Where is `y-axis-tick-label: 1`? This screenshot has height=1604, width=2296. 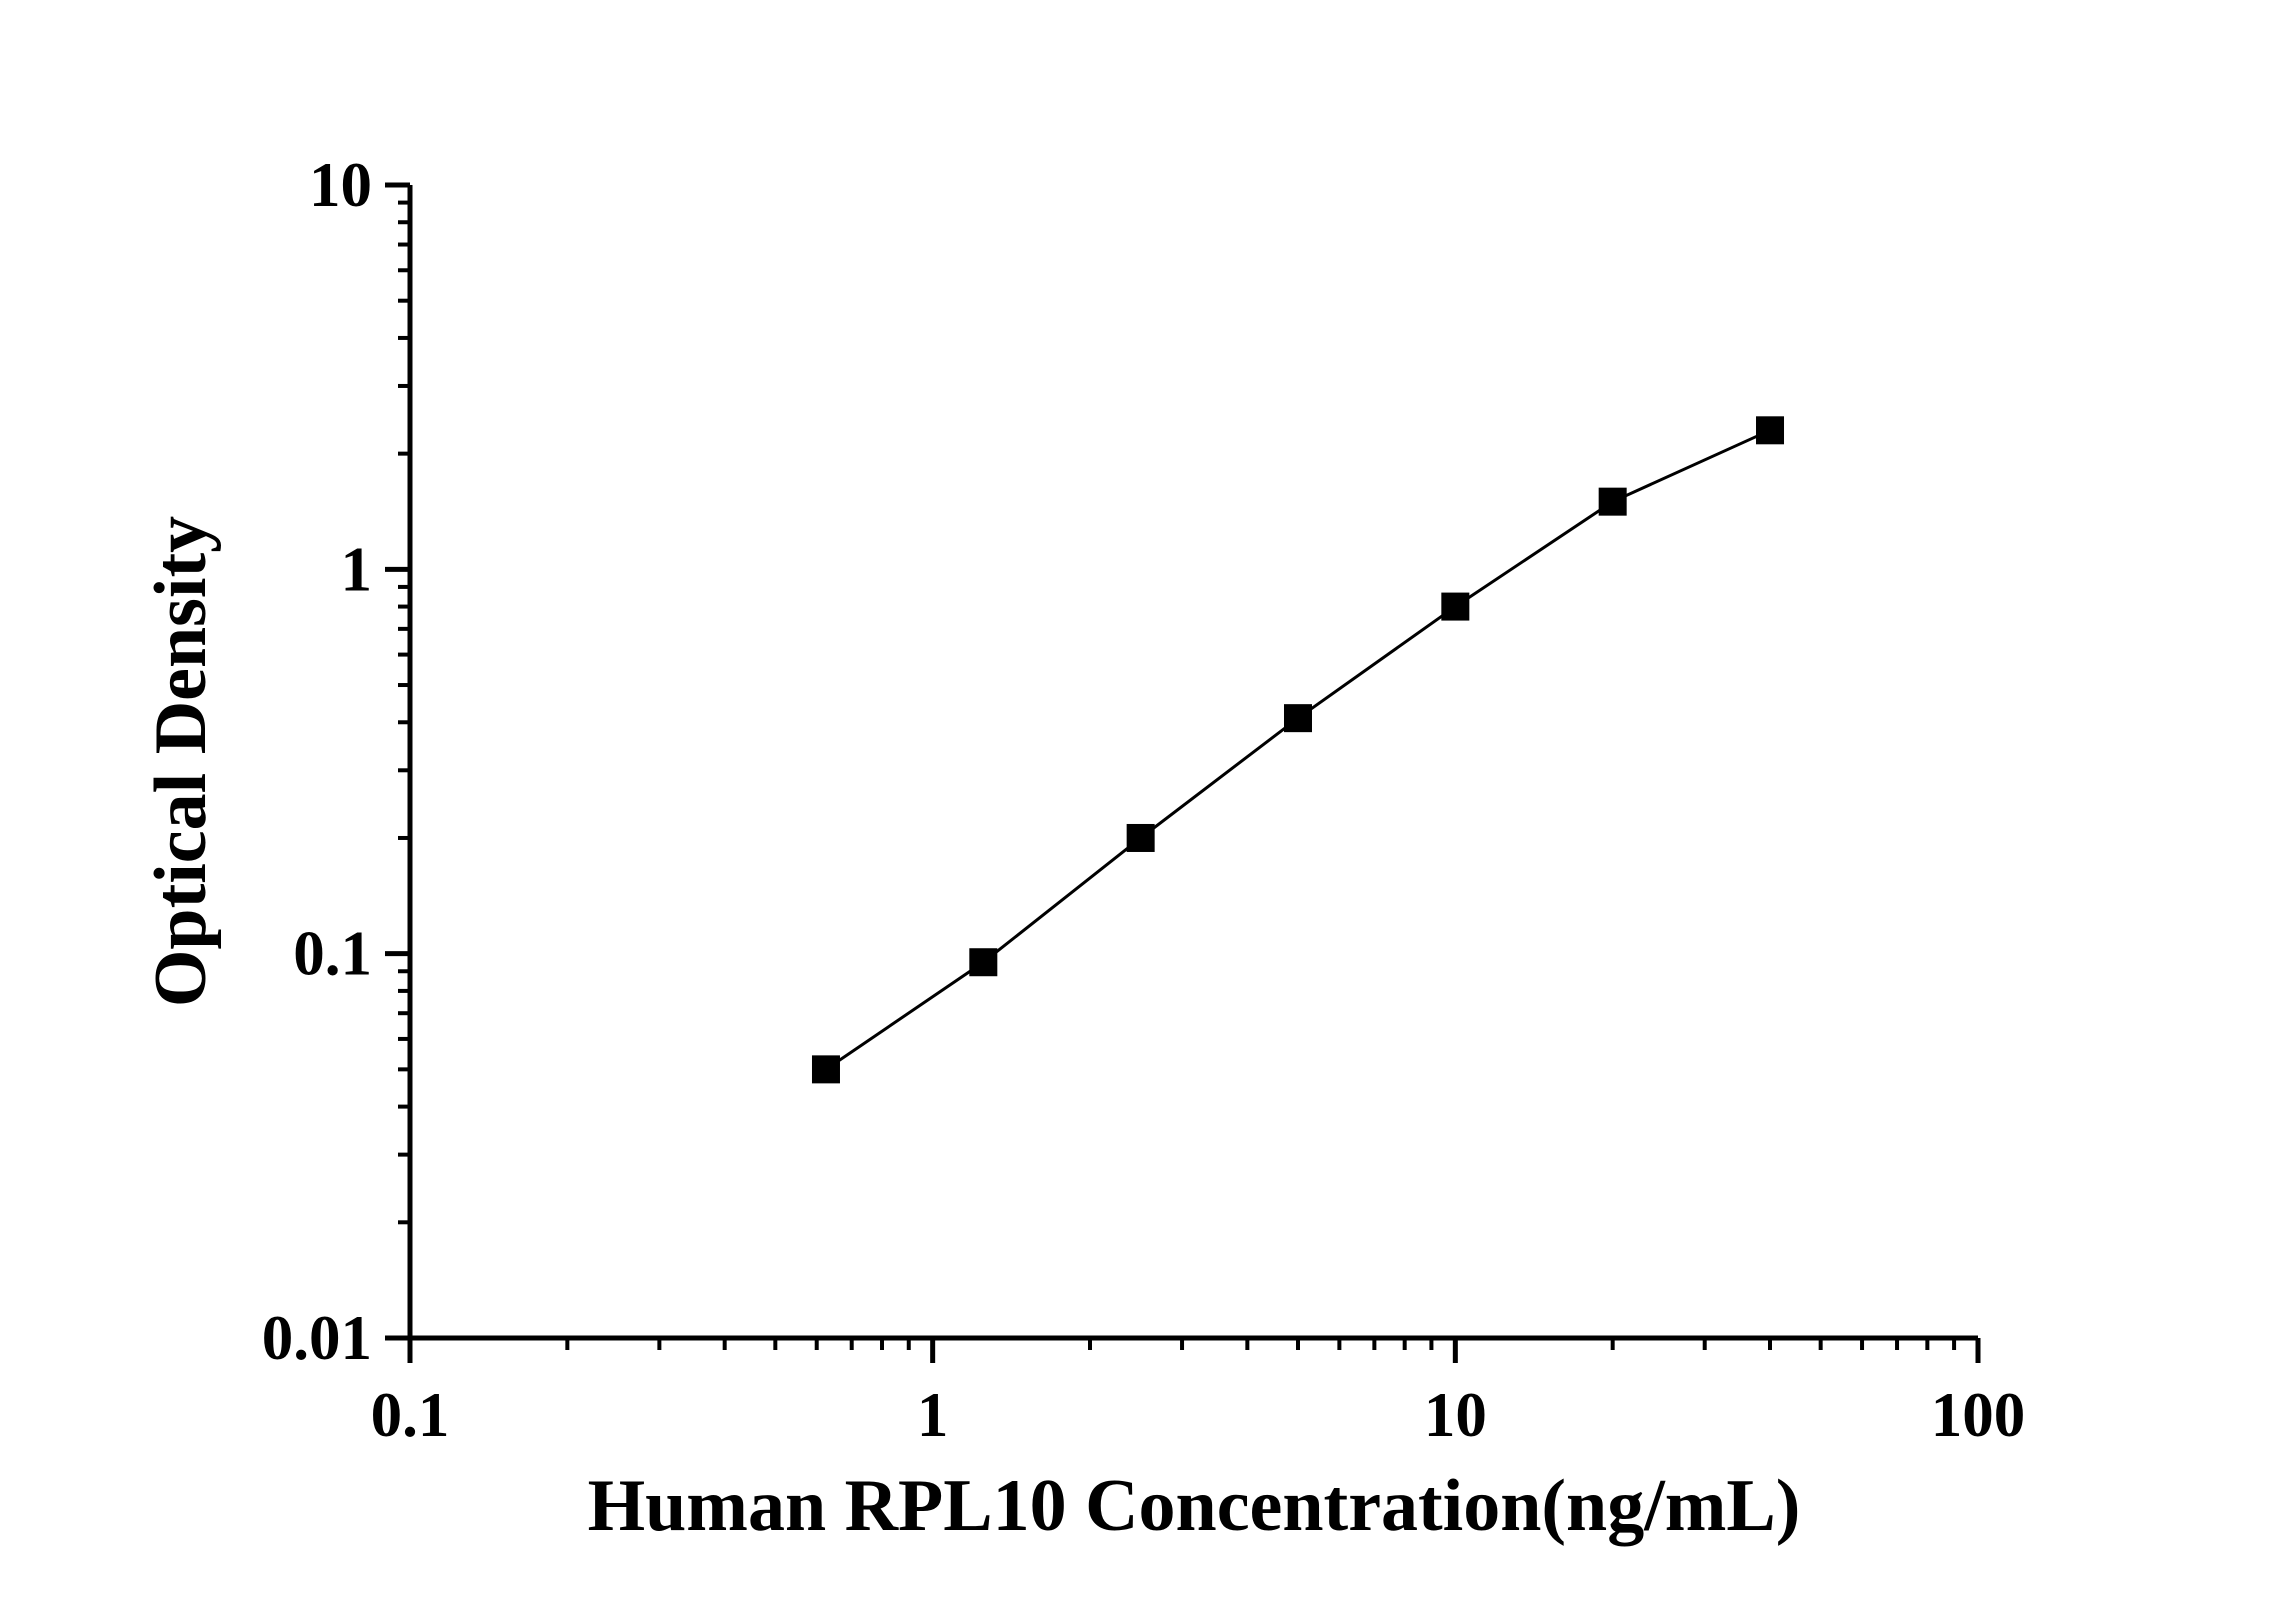
y-axis-tick-label: 1 is located at coordinates (357, 569).